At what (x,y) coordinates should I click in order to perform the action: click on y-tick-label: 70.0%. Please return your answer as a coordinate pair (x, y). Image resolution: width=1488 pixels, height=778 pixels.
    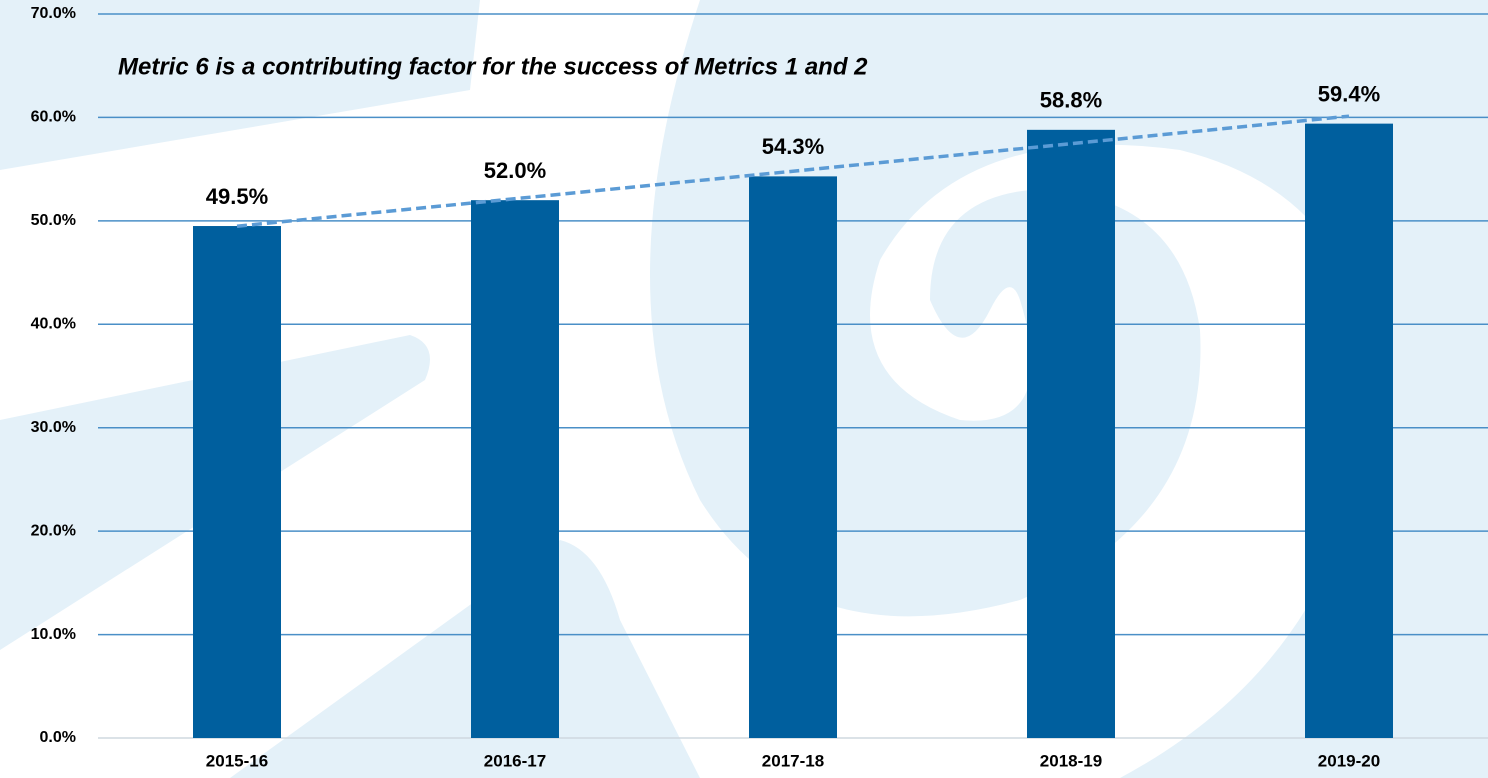
    Looking at the image, I should click on (53, 13).